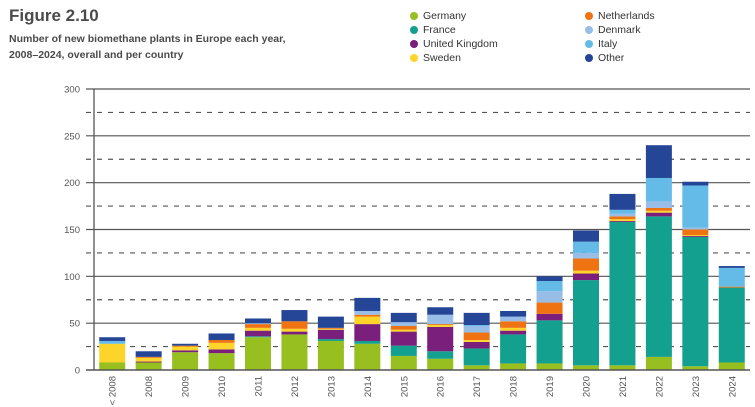 The height and width of the screenshot is (407, 755). Describe the element at coordinates (514, 386) in the screenshot. I see `x-tick-label: 2018` at that location.